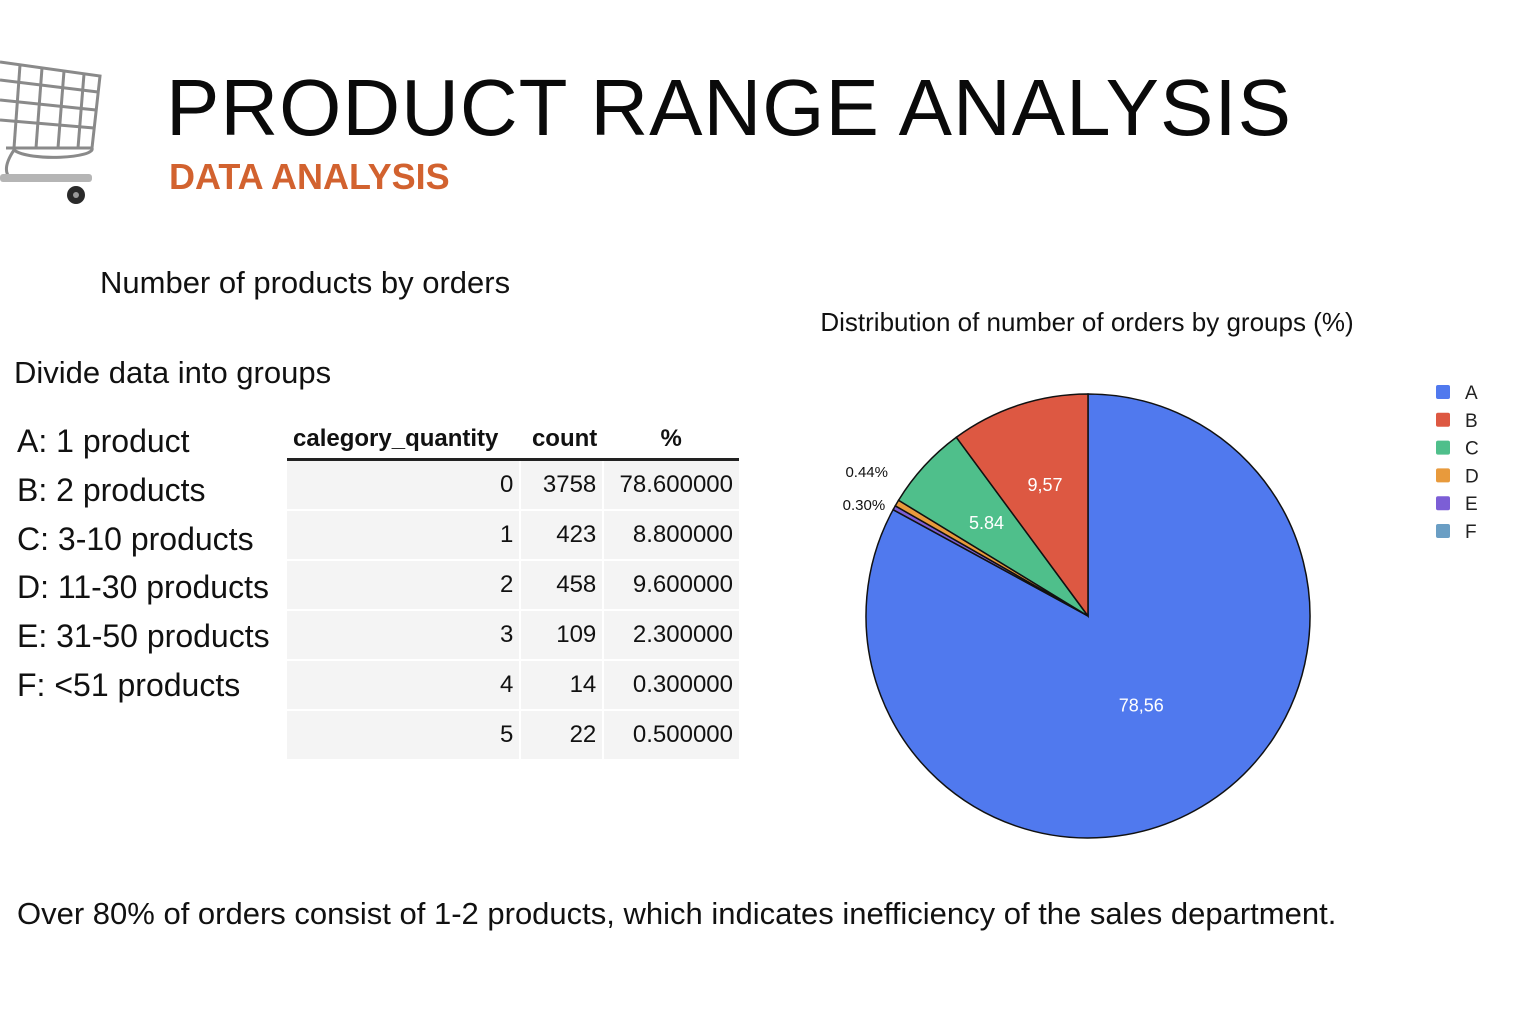 The height and width of the screenshot is (1024, 1536). What do you see at coordinates (562, 735) in the screenshot?
I see `cell-count: 22` at bounding box center [562, 735].